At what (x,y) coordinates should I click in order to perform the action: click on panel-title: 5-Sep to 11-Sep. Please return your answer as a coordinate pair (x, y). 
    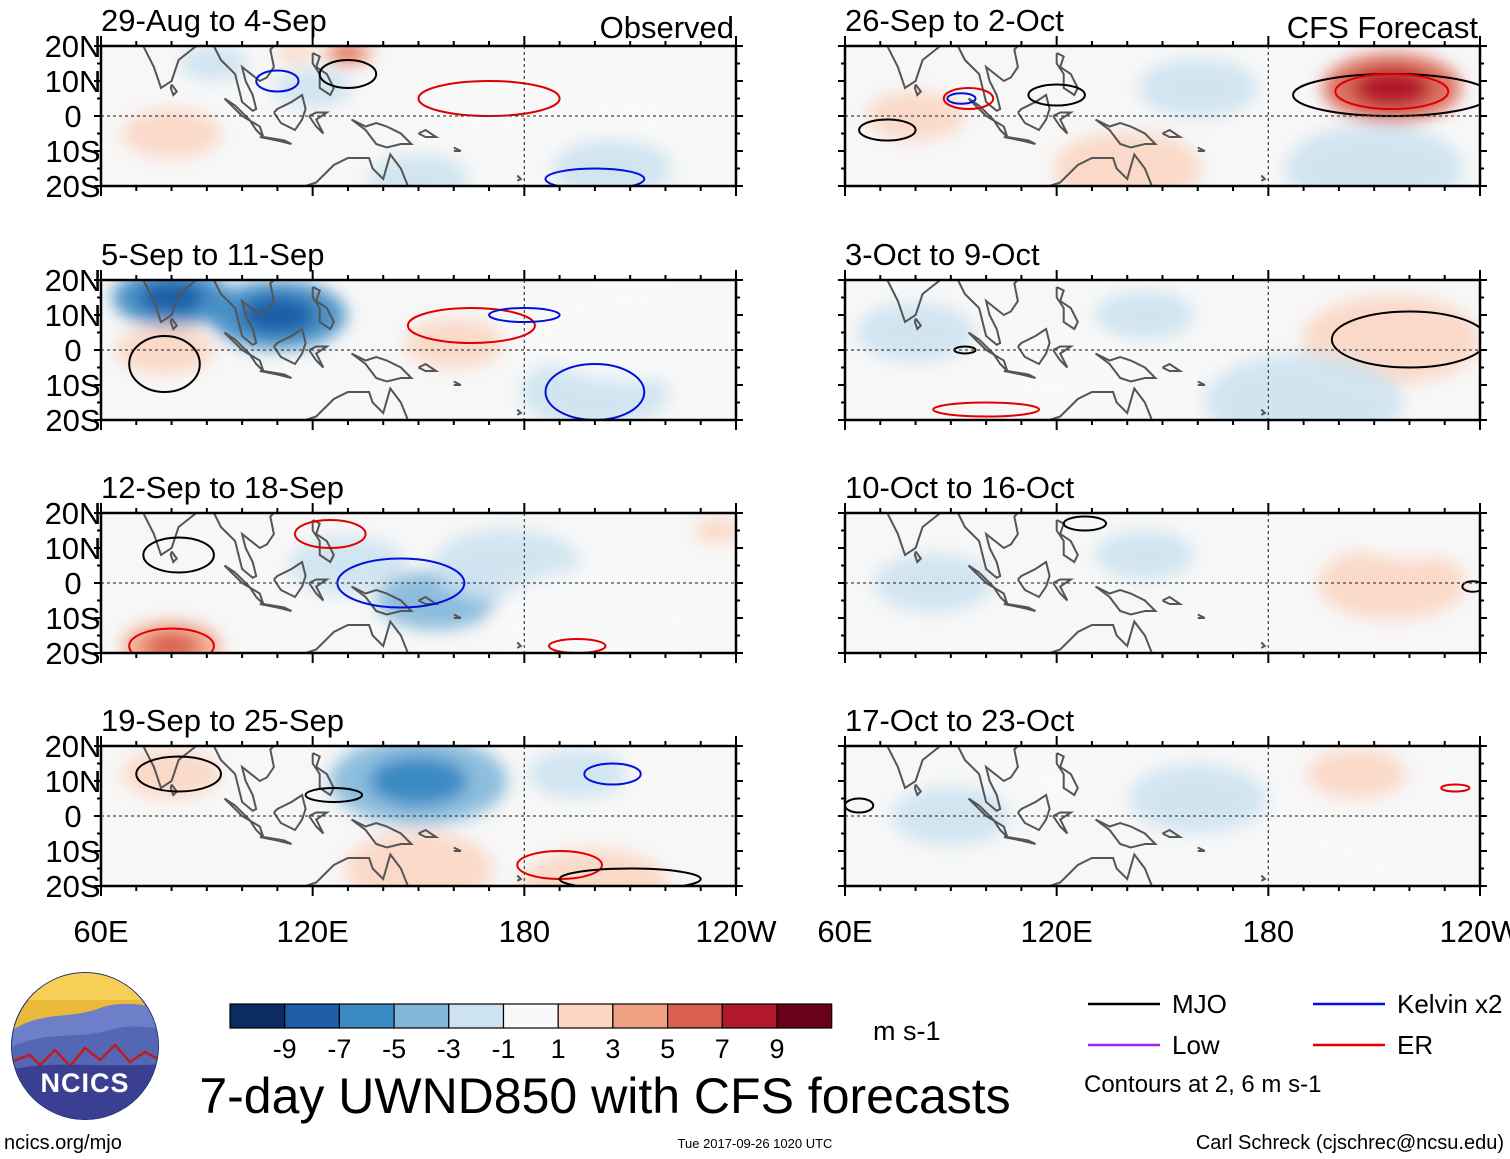
    Looking at the image, I should click on (212, 254).